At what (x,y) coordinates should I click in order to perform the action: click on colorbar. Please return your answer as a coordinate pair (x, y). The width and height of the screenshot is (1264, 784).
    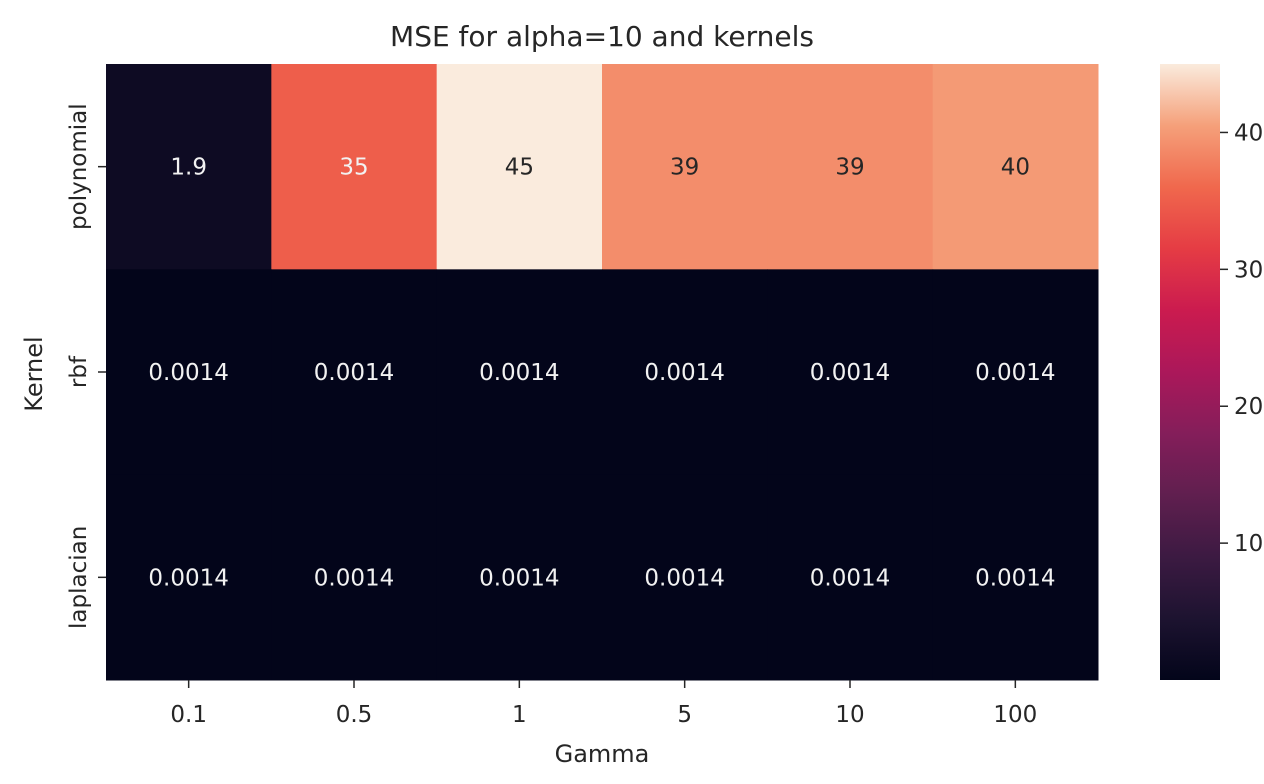
    Looking at the image, I should click on (1190, 372).